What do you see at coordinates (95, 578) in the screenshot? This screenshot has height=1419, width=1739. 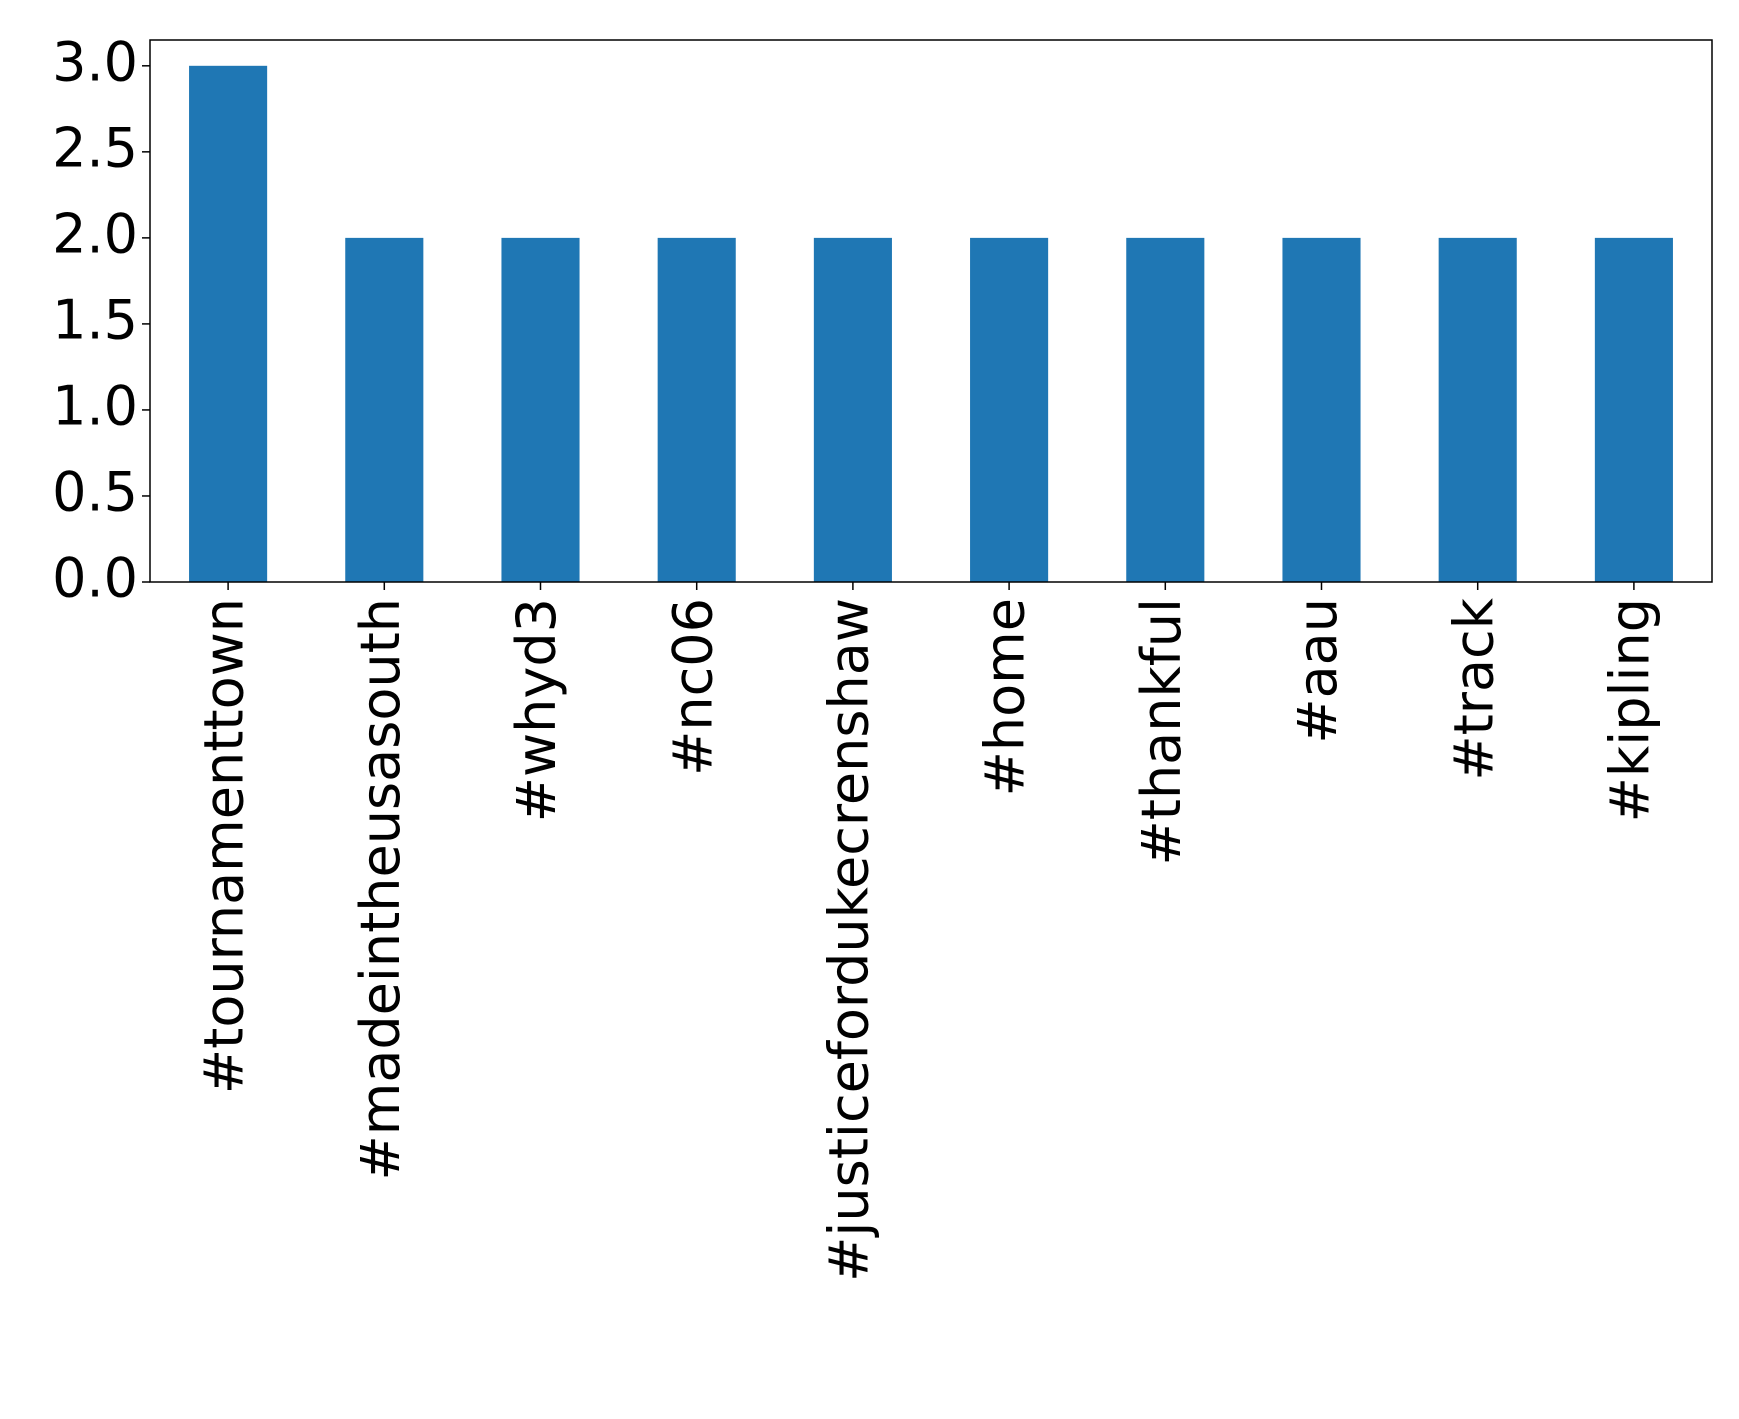 I see `y-tick-label: 0.0` at bounding box center [95, 578].